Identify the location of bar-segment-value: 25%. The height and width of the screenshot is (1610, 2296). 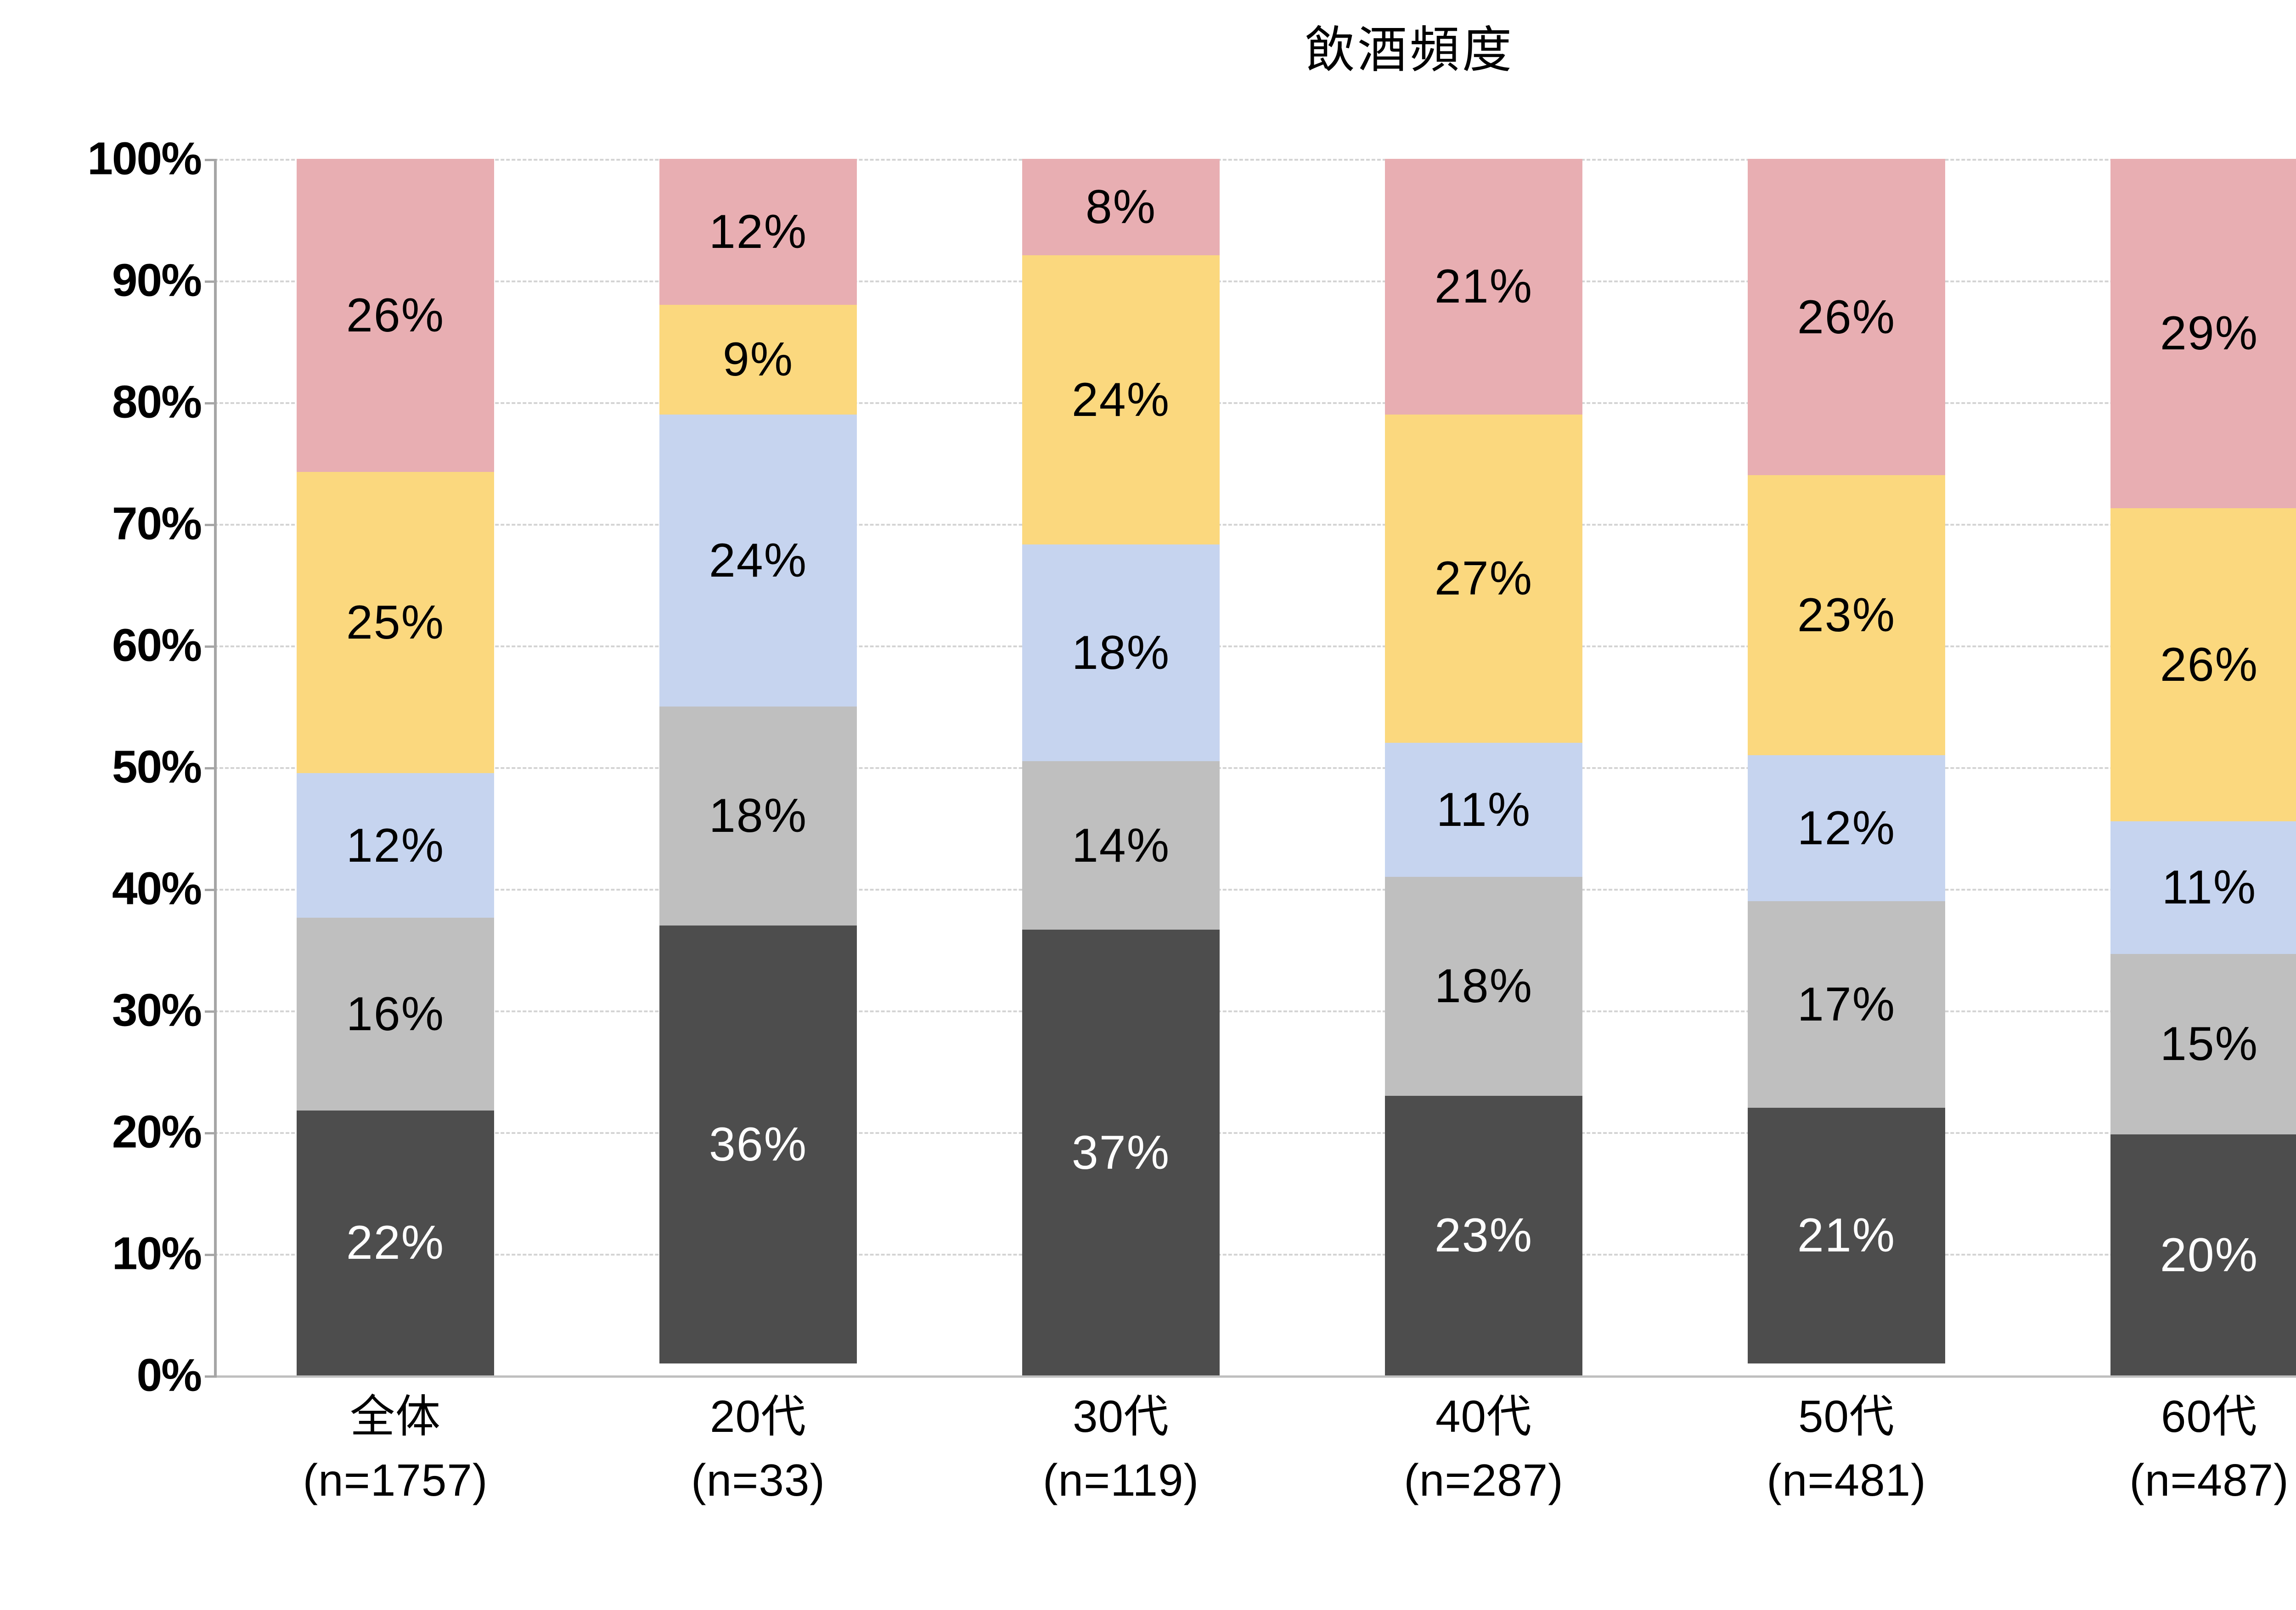
(396, 623).